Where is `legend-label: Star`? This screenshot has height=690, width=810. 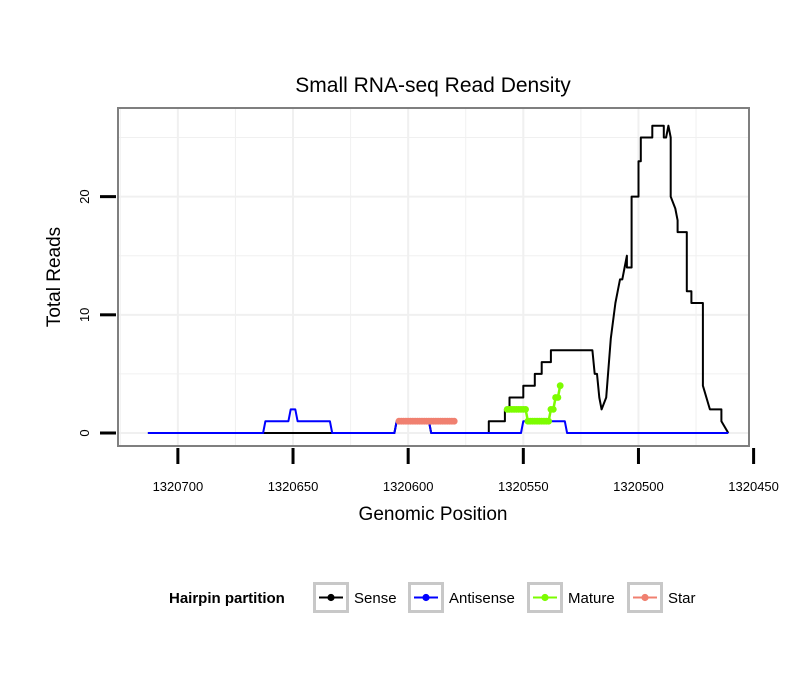 legend-label: Star is located at coordinates (682, 598).